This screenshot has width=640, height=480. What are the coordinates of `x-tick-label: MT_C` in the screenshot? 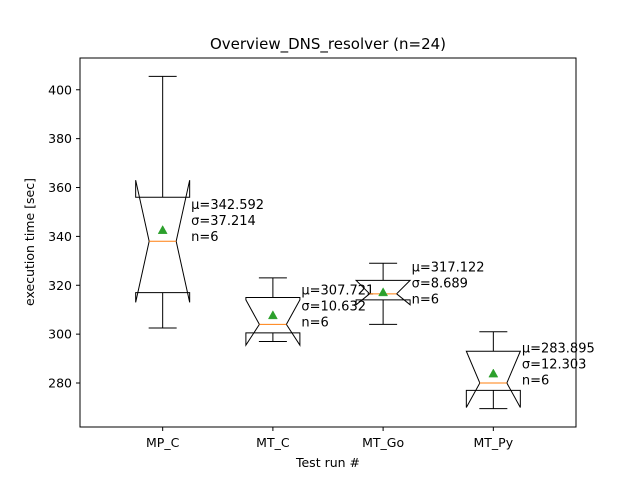 It's located at (273, 442).